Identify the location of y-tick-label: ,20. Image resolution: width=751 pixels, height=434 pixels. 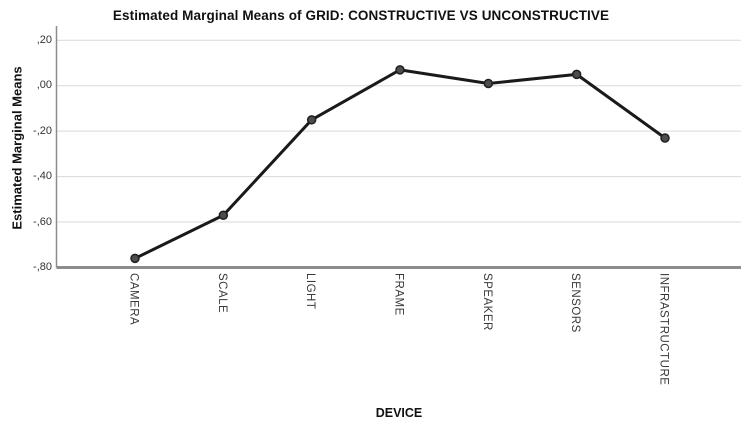
(44, 39).